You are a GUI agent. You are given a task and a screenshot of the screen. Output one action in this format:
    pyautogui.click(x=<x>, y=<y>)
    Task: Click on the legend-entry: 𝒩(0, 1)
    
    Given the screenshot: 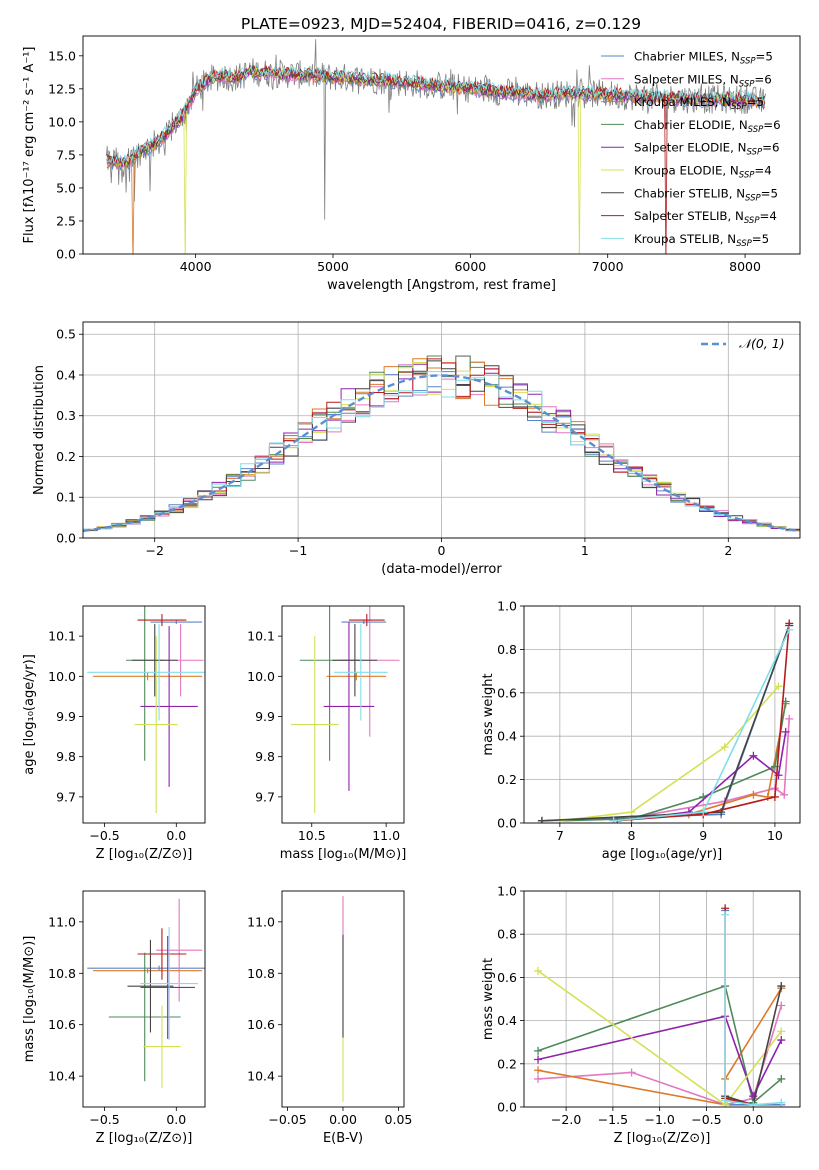 What is the action you would take?
    pyautogui.click(x=762, y=343)
    